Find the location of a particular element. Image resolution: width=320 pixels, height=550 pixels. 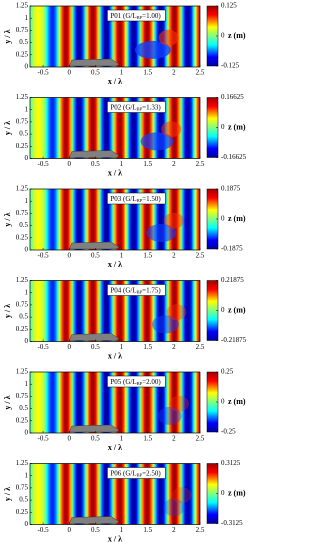

panel-title: P04 (G/LBP=1.75) is located at coordinates (135, 290).